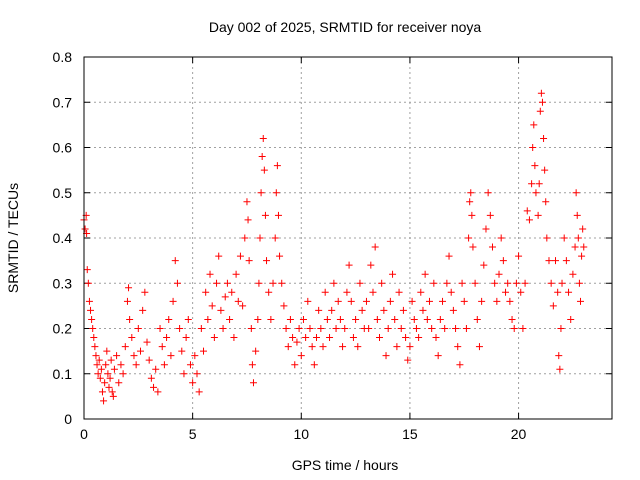 The image size is (640, 480). I want to click on x-tick-label: 5, so click(193, 434).